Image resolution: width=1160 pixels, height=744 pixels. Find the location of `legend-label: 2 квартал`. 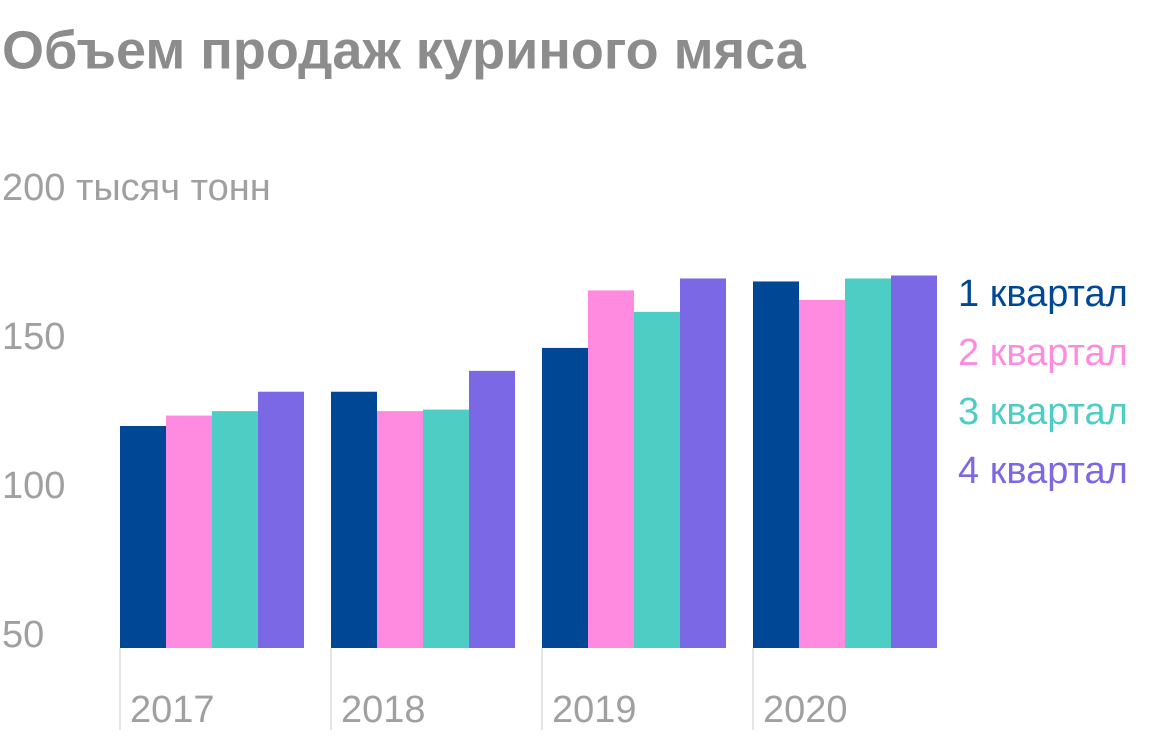

legend-label: 2 квартал is located at coordinates (1043, 353).